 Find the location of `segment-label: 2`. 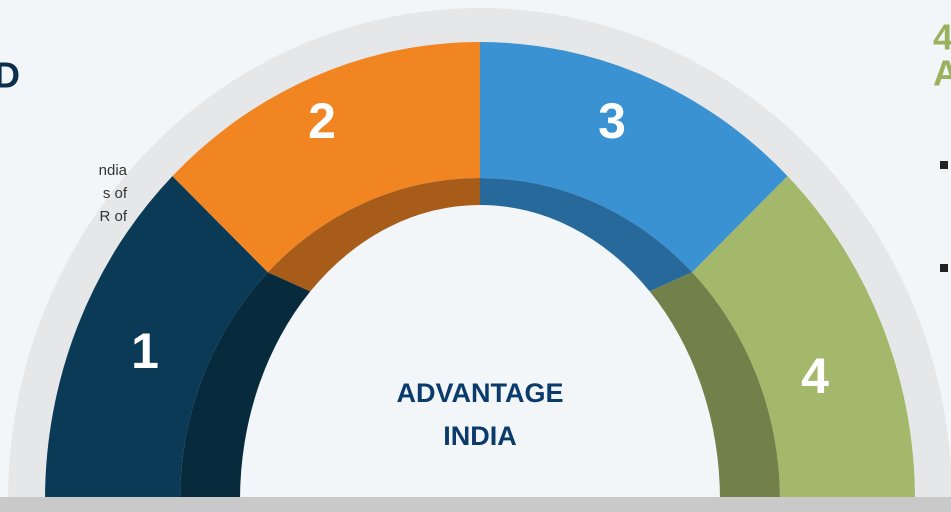

segment-label: 2 is located at coordinates (322, 121).